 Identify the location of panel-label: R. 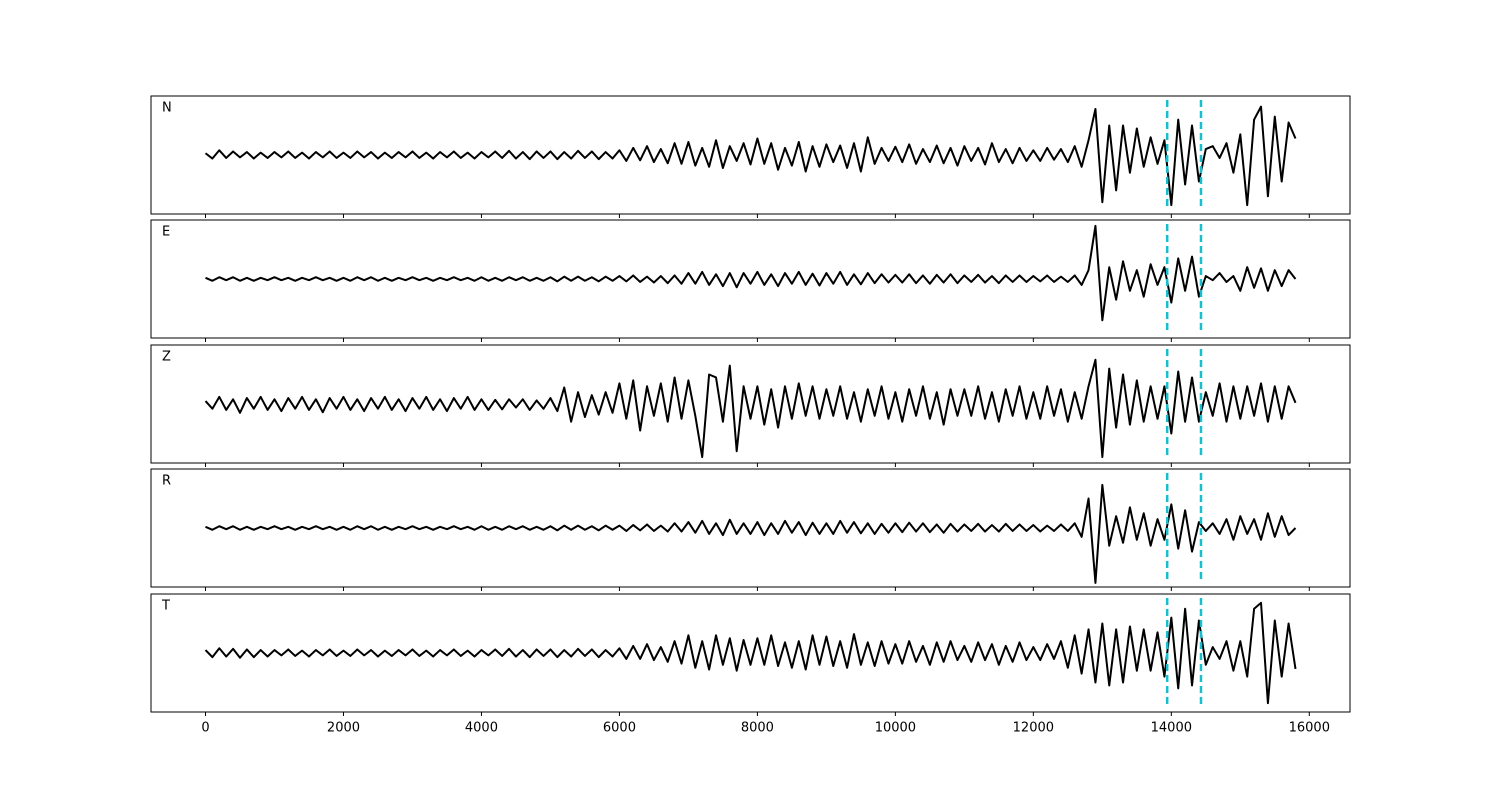
(166, 481).